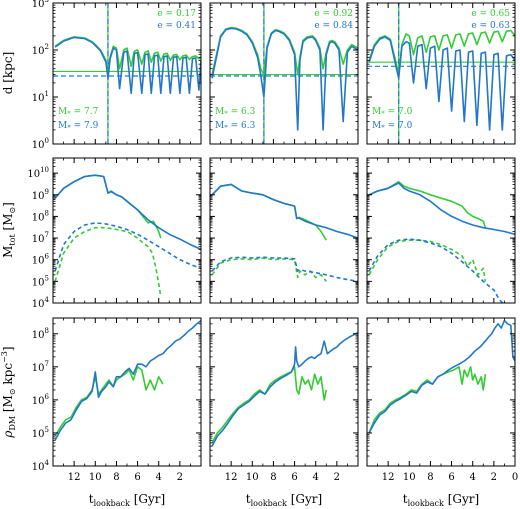 The image size is (520, 509). What do you see at coordinates (490, 14) in the screenshot?
I see `annotation-e-green: e = 0.65` at bounding box center [490, 14].